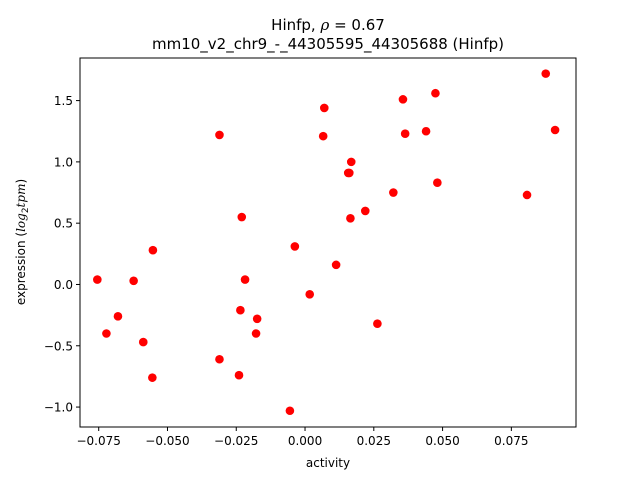  Describe the element at coordinates (63, 285) in the screenshot. I see `y-tick-label: 0.0` at that location.